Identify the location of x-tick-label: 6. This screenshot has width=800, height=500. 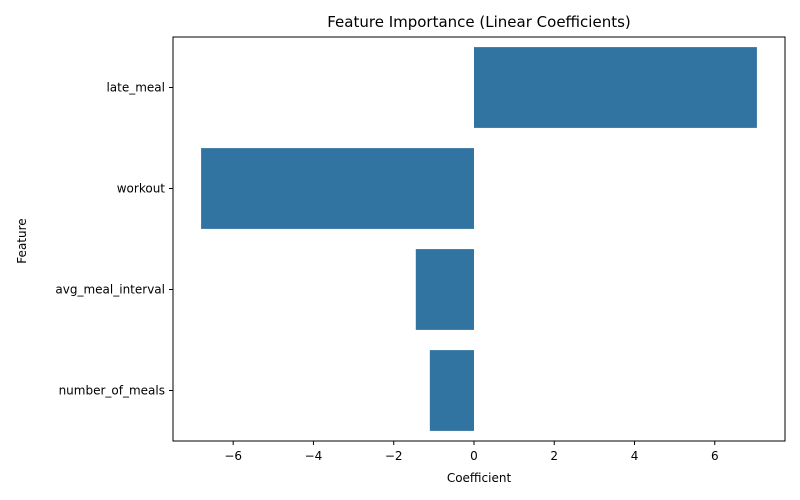
(715, 456).